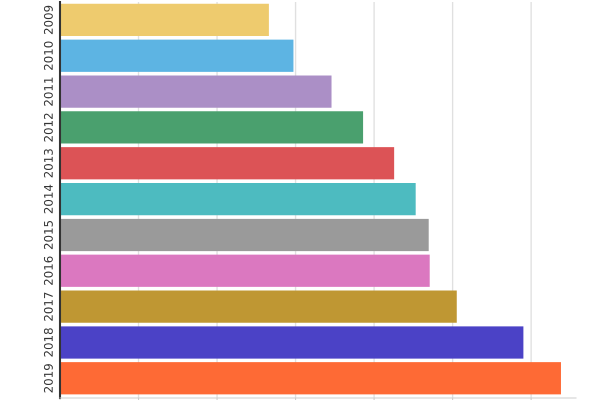 Image resolution: width=600 pixels, height=400 pixels. I want to click on y-tick-label: 2010, so click(48, 56).